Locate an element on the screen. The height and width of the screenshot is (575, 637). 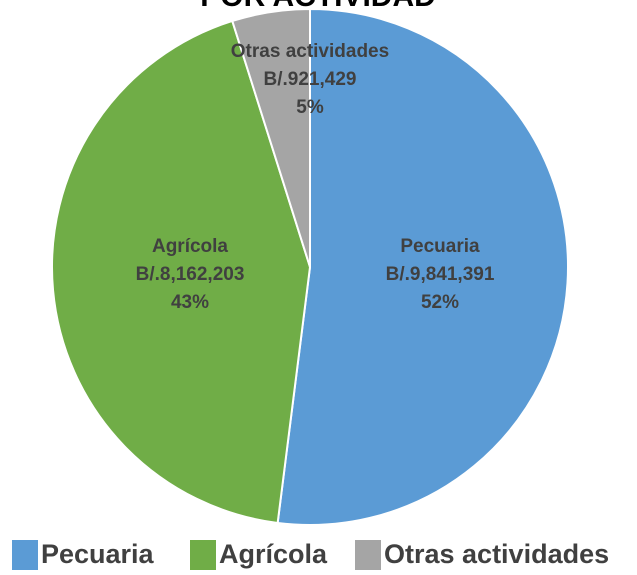
slice-label-percent: 43% is located at coordinates (190, 302).